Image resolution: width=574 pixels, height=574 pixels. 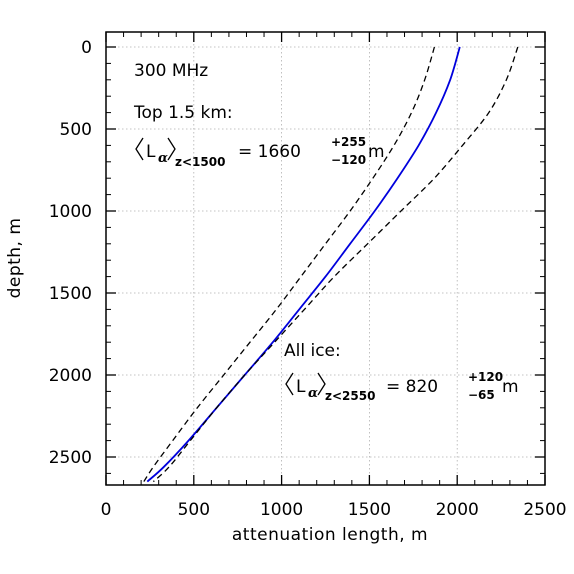 What do you see at coordinates (485, 377) in the screenshot?
I see `all-plus-error: +120` at bounding box center [485, 377].